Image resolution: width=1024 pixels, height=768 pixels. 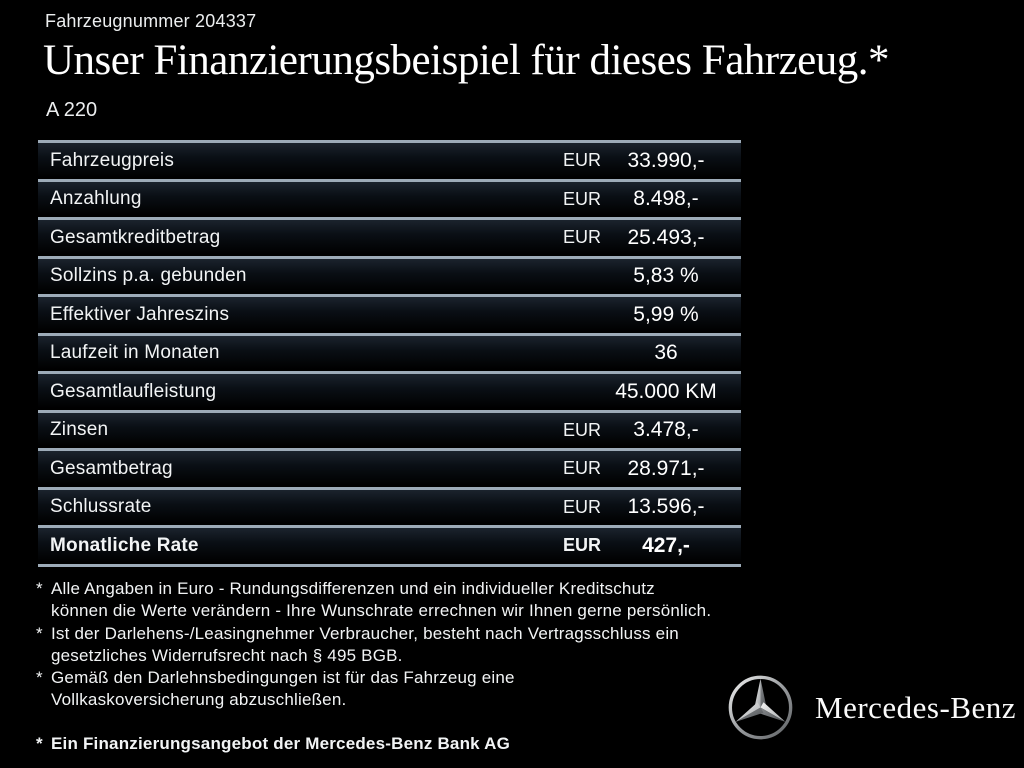 I want to click on row-value: 13.596,-, so click(x=666, y=507).